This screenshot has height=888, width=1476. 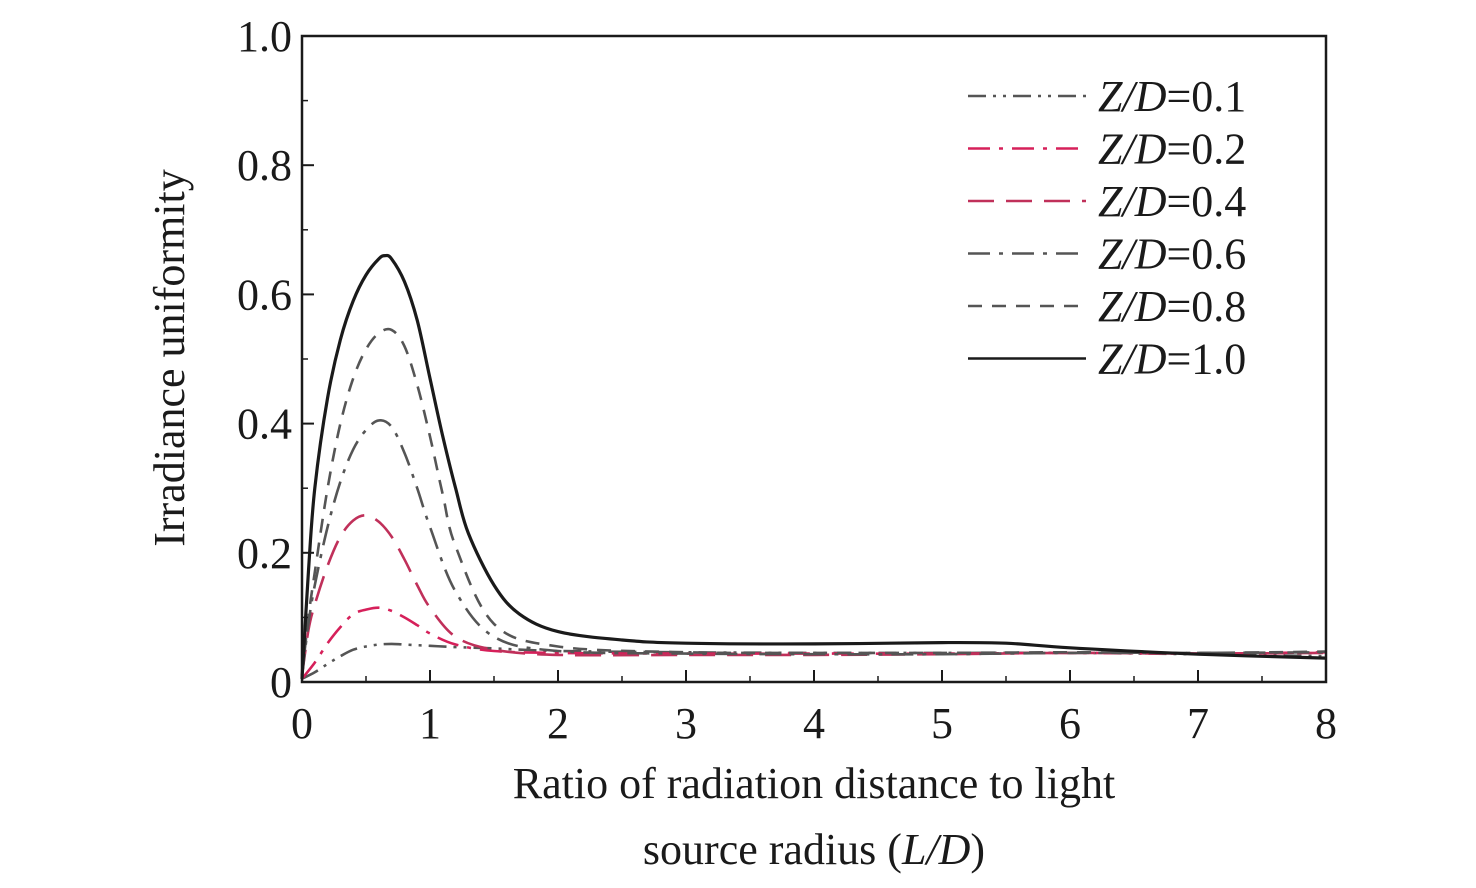 I want to click on legend-value: =0.1, so click(x=1206, y=96).